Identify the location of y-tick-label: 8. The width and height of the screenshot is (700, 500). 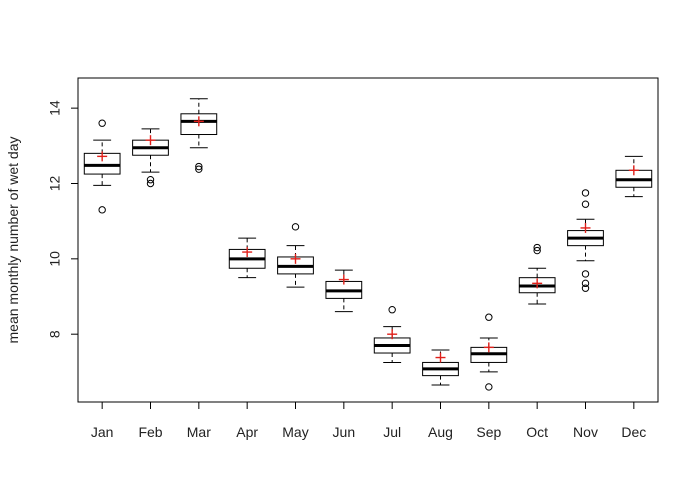
(55, 334).